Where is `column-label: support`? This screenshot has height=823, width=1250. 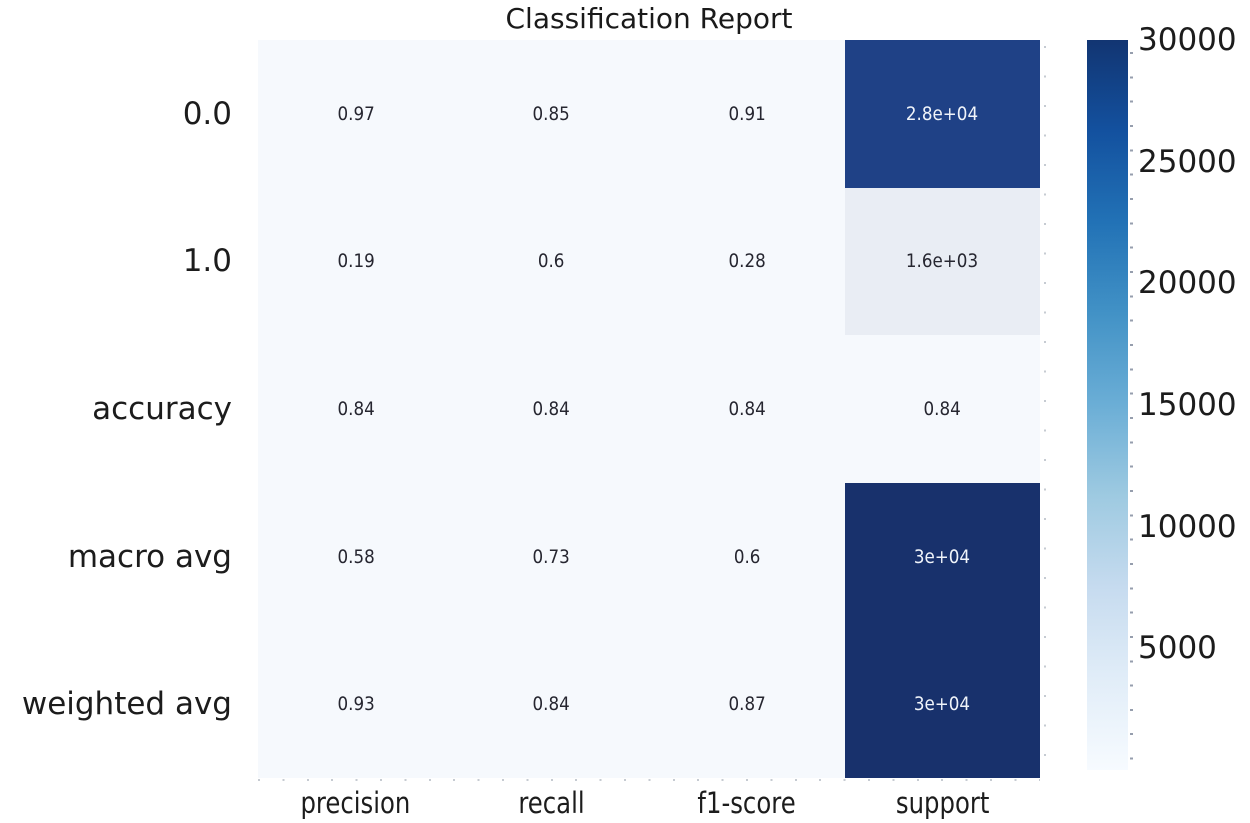
column-label: support is located at coordinates (943, 803).